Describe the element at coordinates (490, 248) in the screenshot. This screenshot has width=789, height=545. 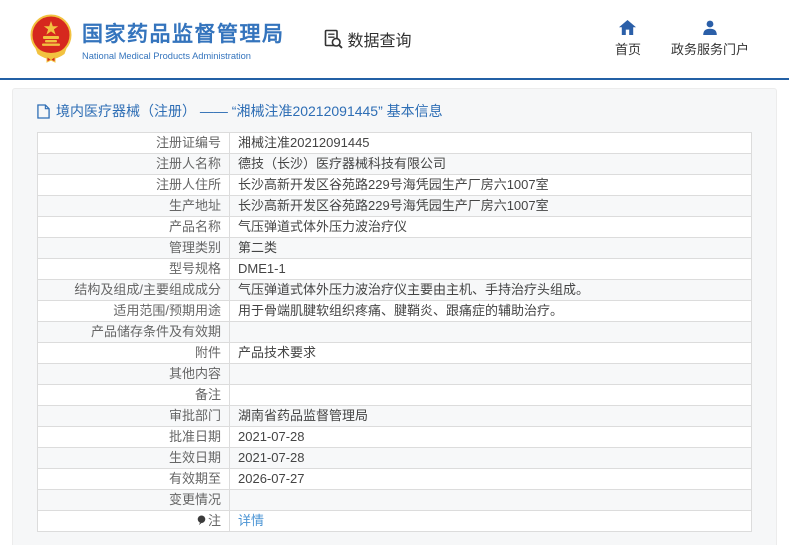
I see `row-value: 第二类` at that location.